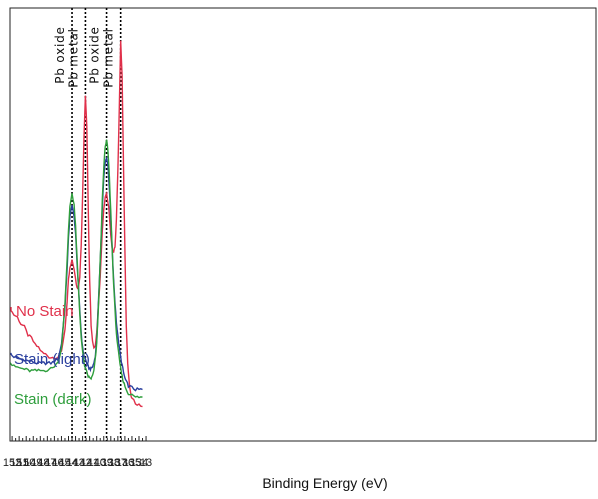 This screenshot has width=598, height=499. Describe the element at coordinates (132, 463) in the screenshot. I see `x-tick-label: 135` at that location.